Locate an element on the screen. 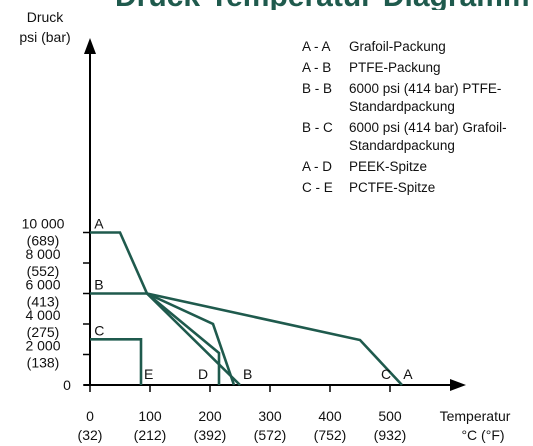  y-tick-label: 0 is located at coordinates (67, 385).